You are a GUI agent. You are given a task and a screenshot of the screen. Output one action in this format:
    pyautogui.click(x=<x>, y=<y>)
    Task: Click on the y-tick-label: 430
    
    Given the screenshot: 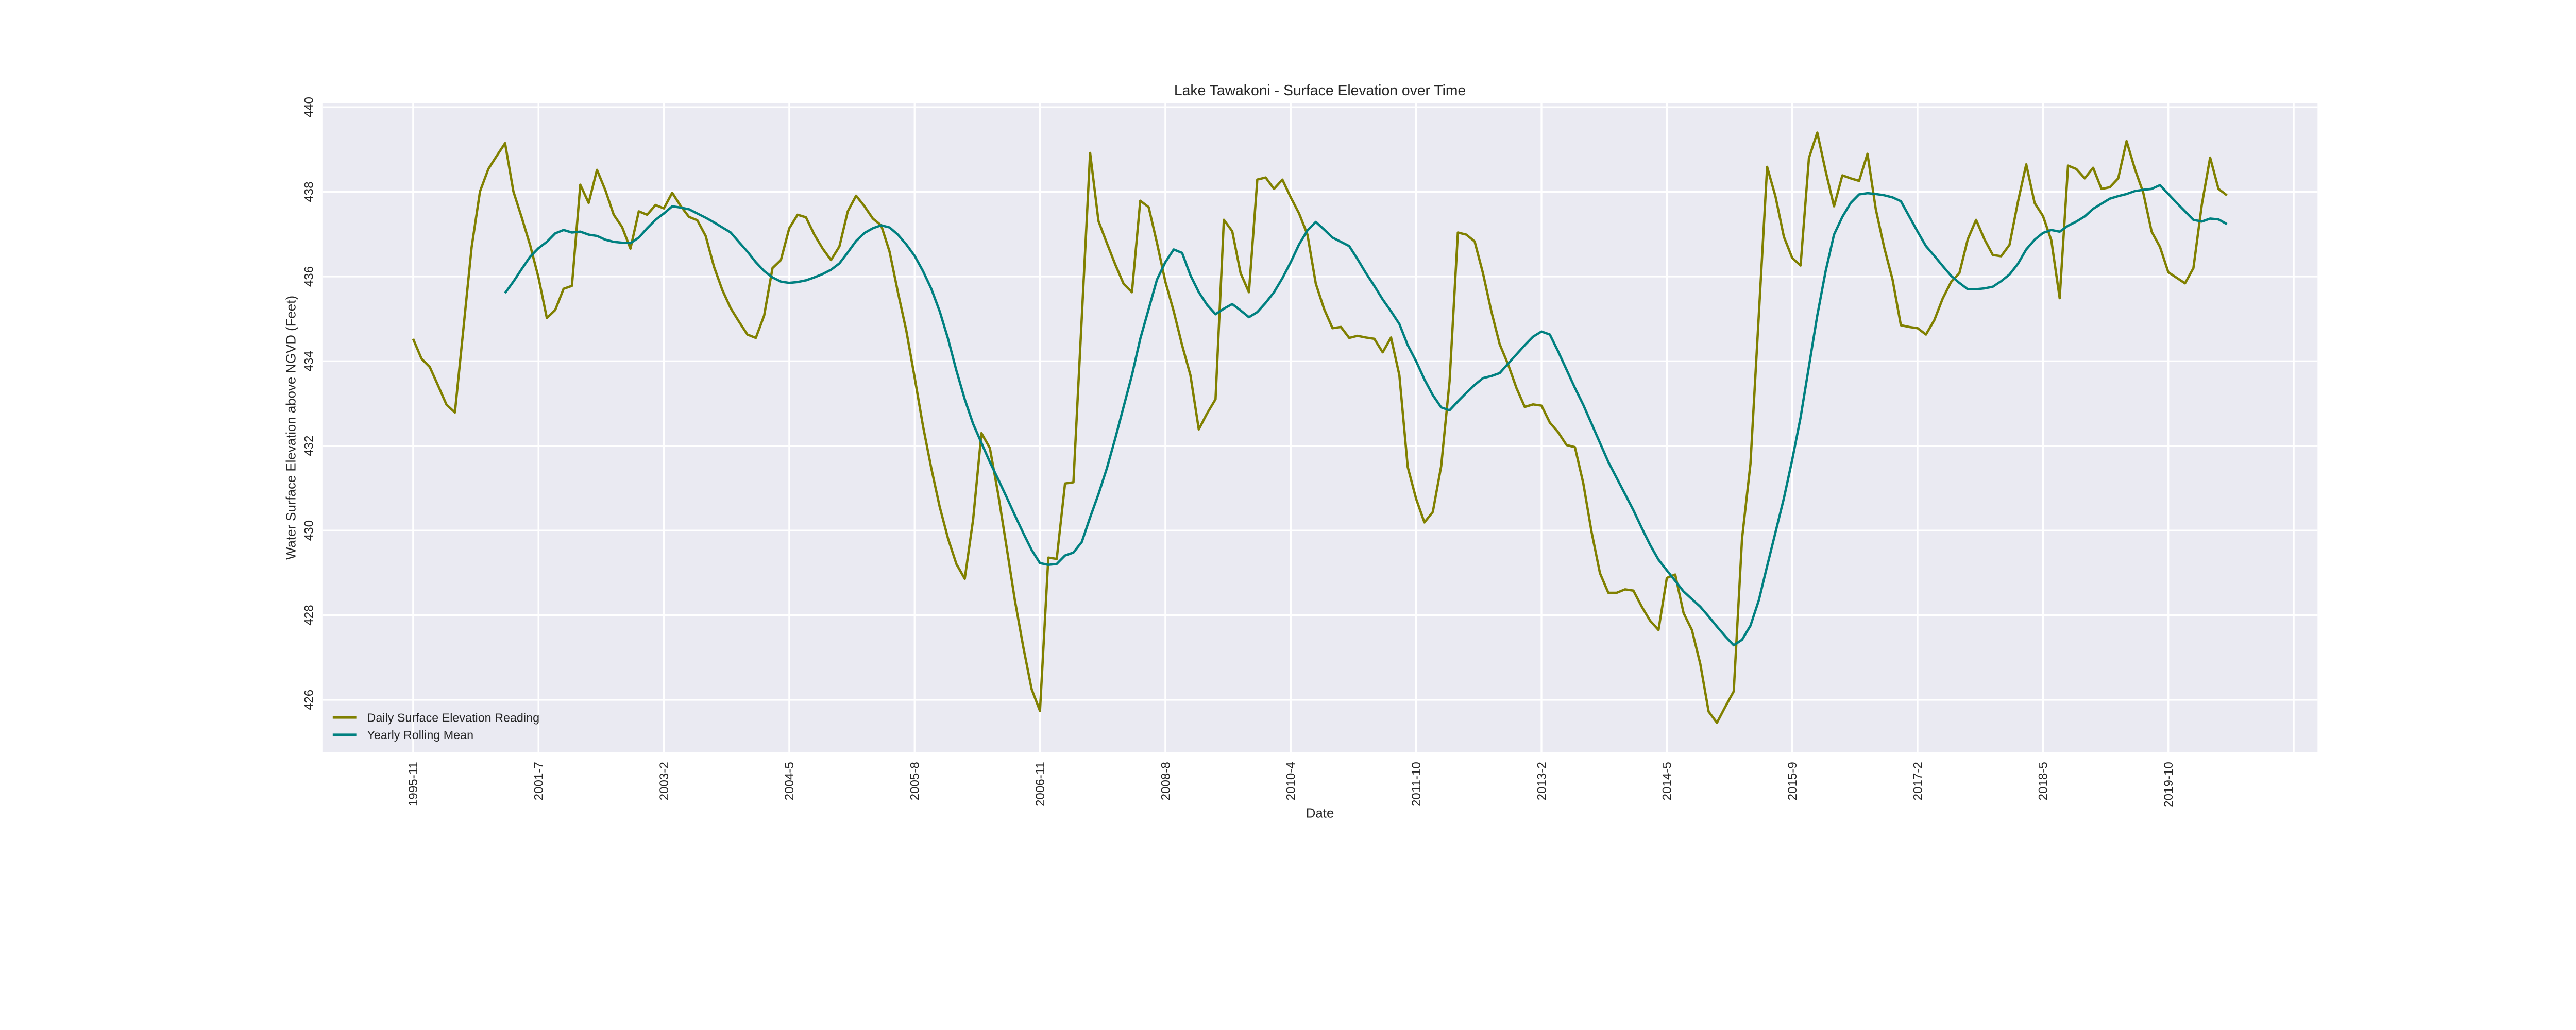 What is the action you would take?
    pyautogui.click(x=309, y=530)
    